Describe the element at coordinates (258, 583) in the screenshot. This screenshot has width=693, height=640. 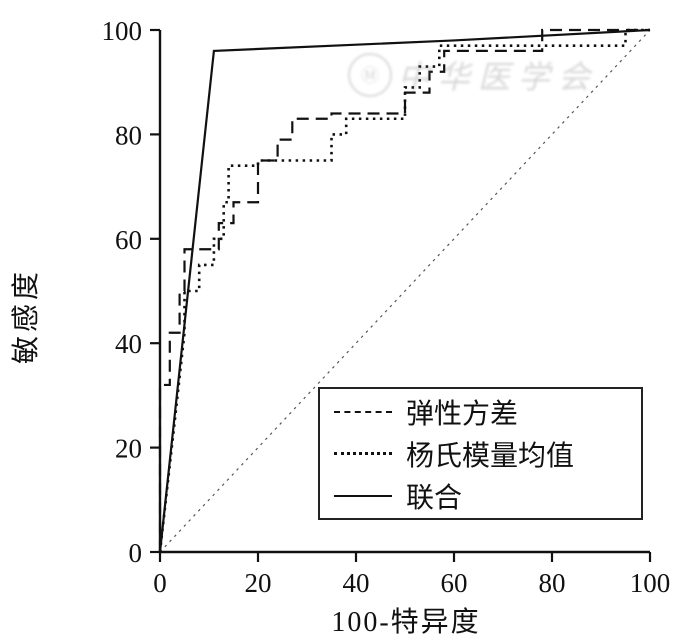
I see `x-tick-label: 20` at that location.